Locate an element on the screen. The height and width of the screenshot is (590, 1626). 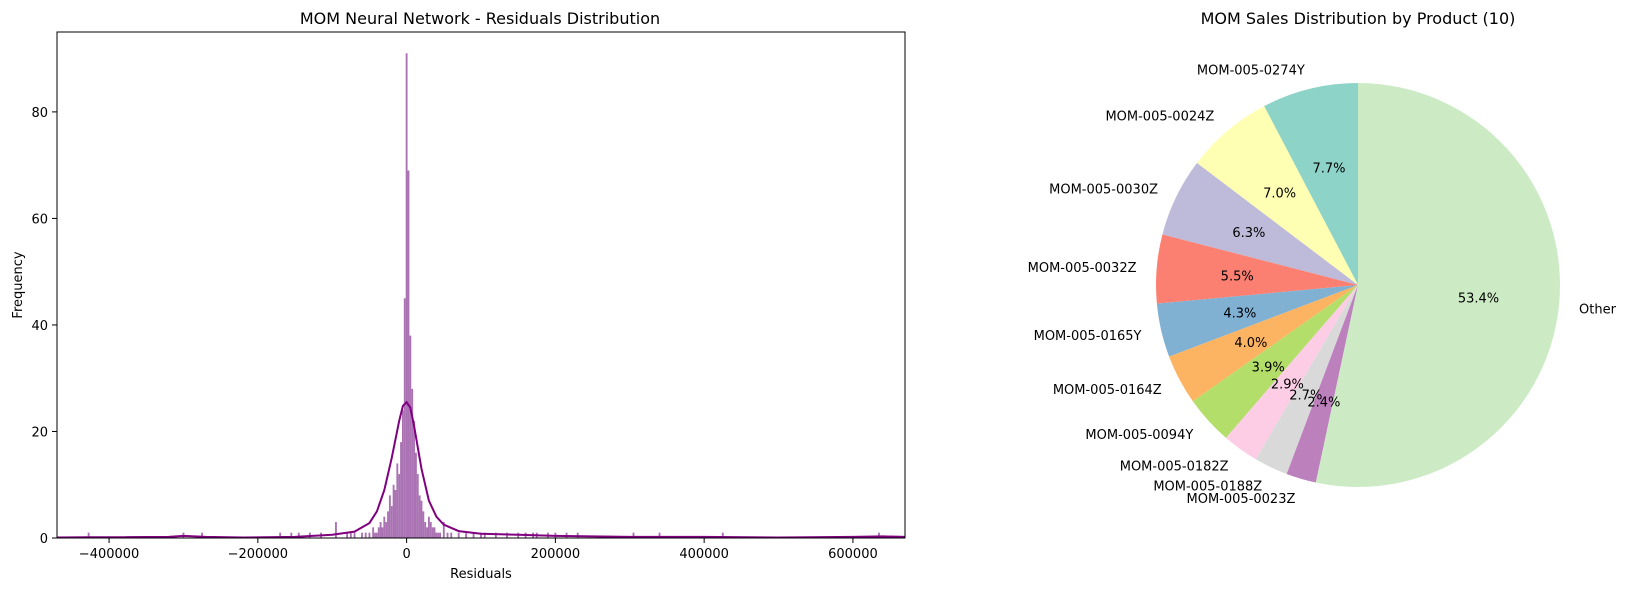
histogram-x-axis-label: Residuals is located at coordinates (481, 574).